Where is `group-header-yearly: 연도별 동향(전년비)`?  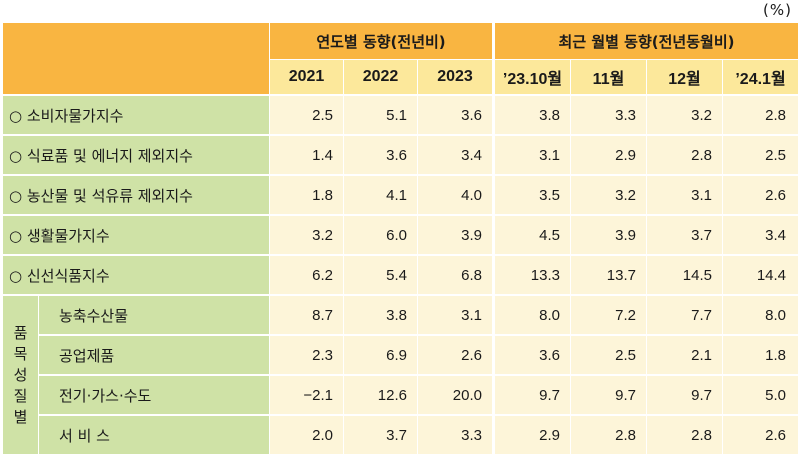
group-header-yearly: 연도별 동향(전년비) is located at coordinates (382, 41).